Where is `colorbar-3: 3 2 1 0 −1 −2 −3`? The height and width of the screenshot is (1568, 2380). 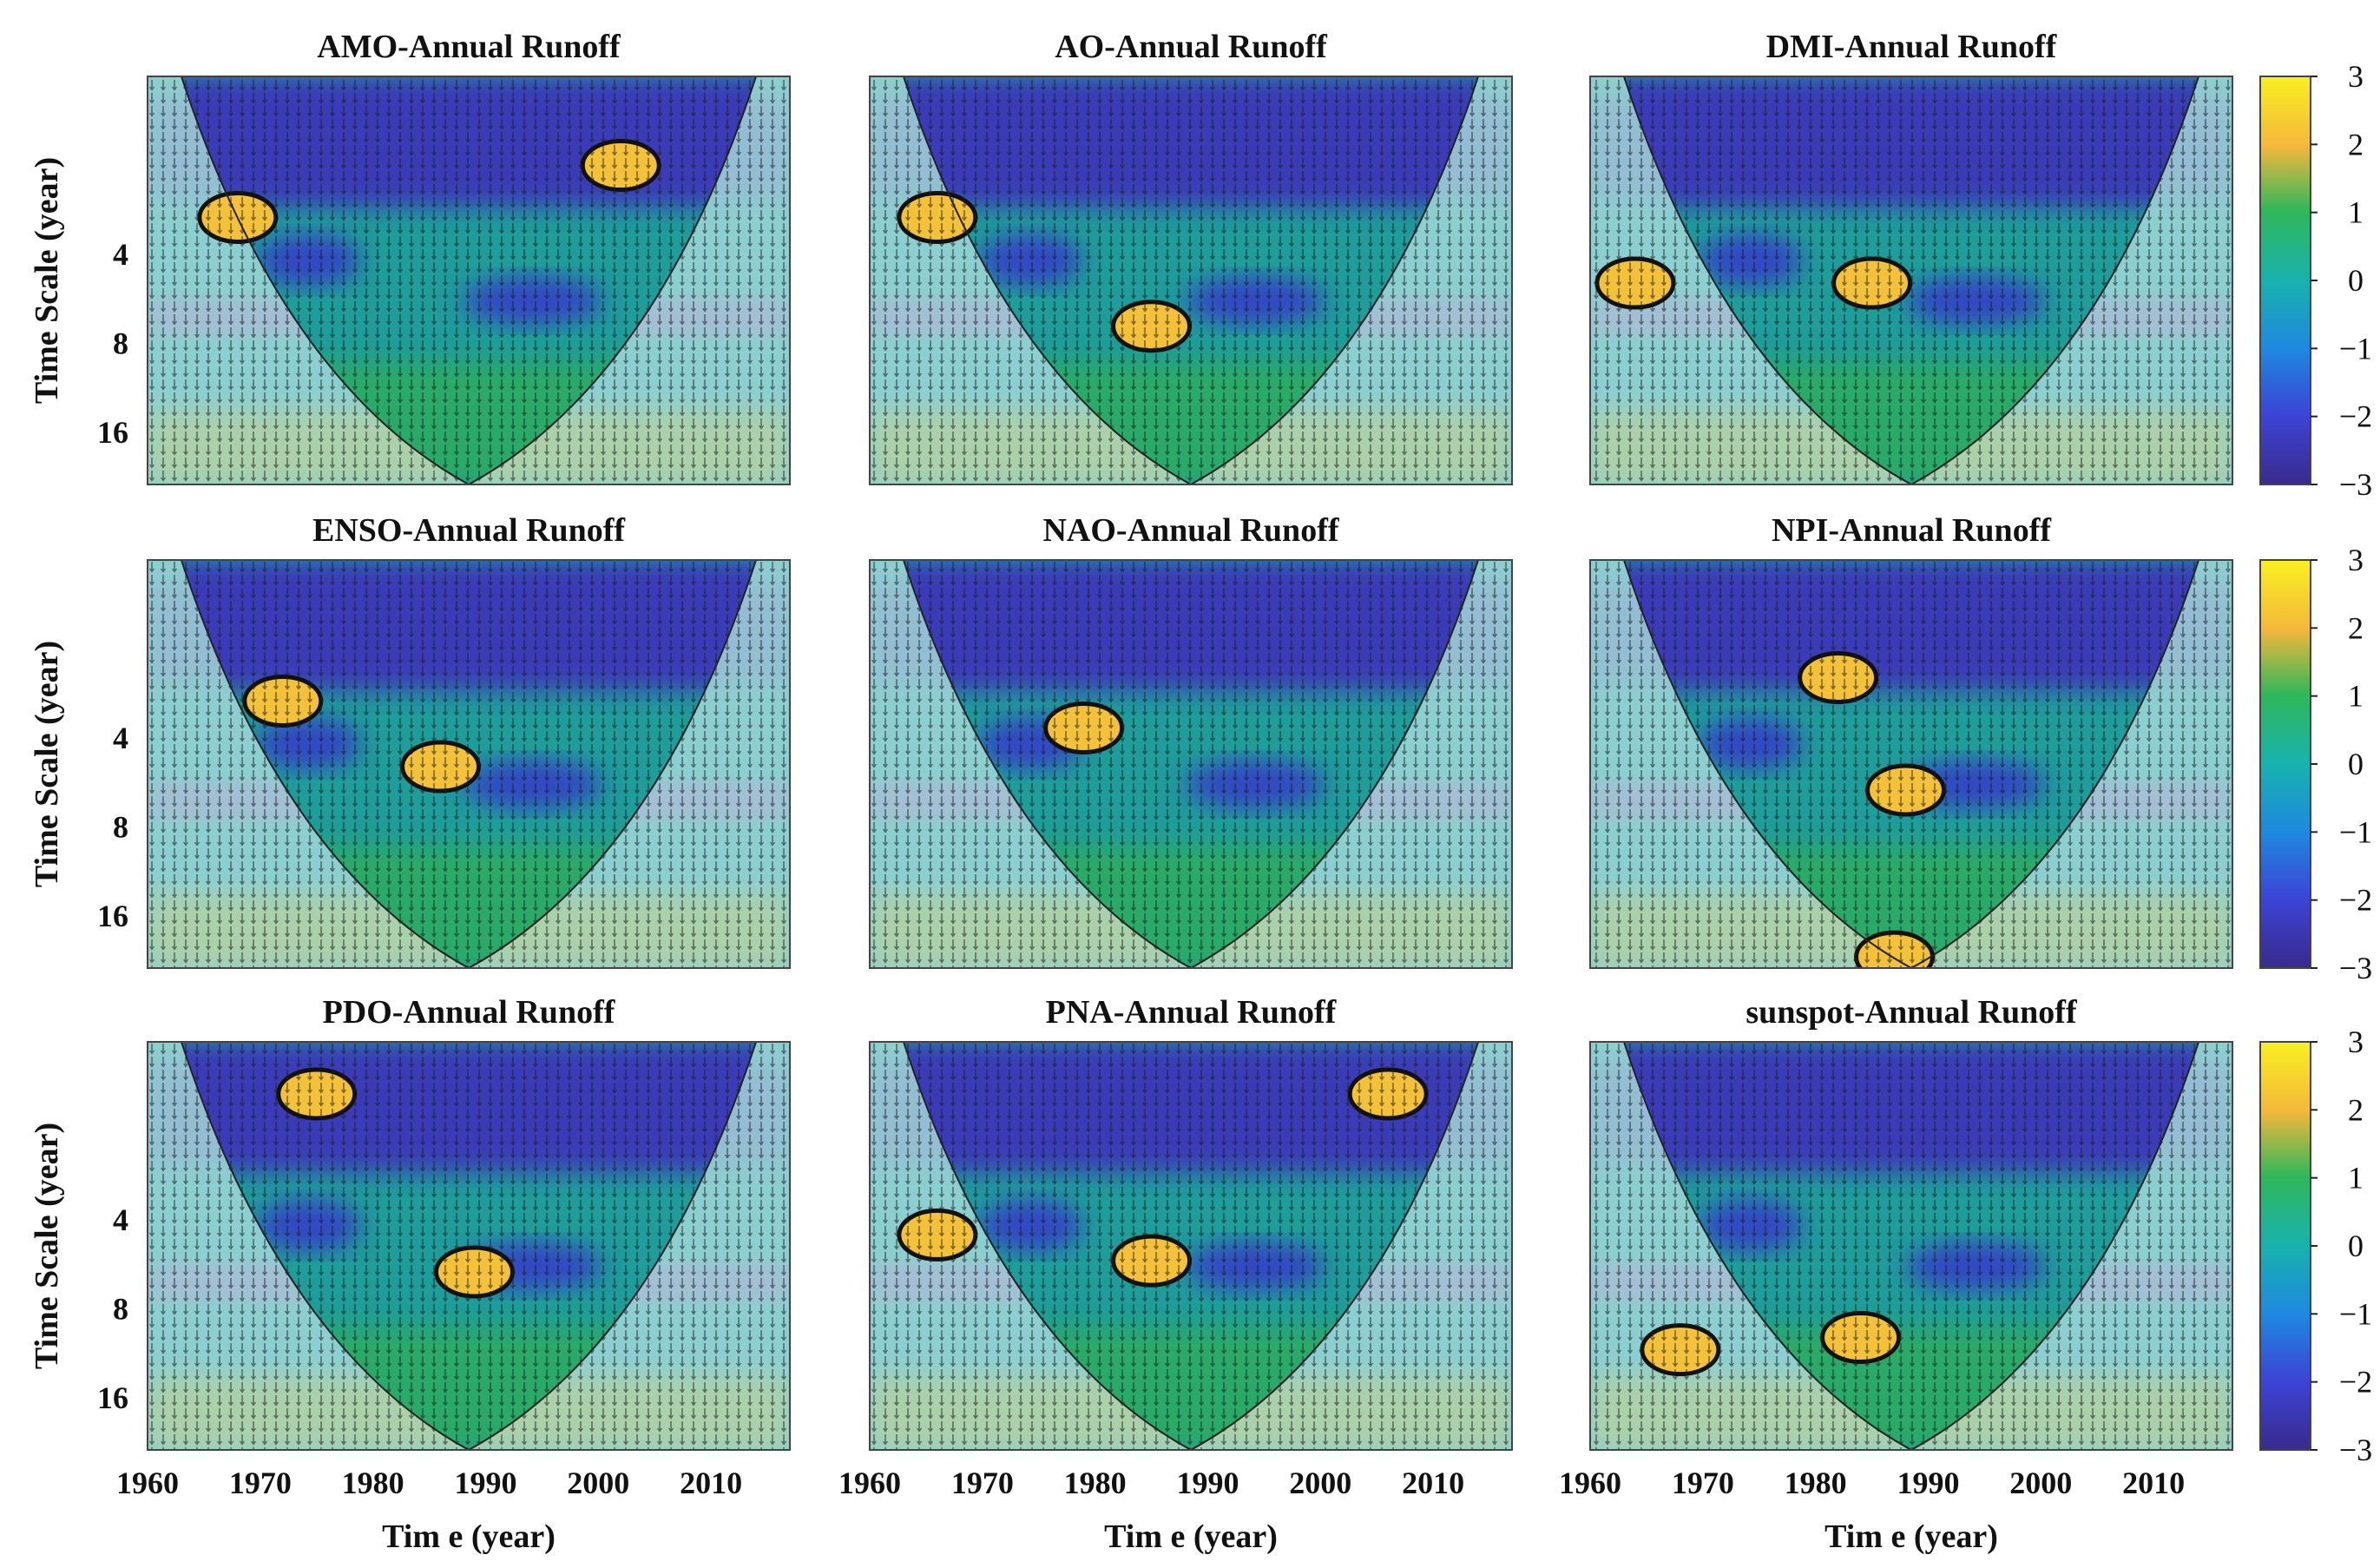 colorbar-3: 3 2 1 0 −1 −2 −3 is located at coordinates (2315, 1245).